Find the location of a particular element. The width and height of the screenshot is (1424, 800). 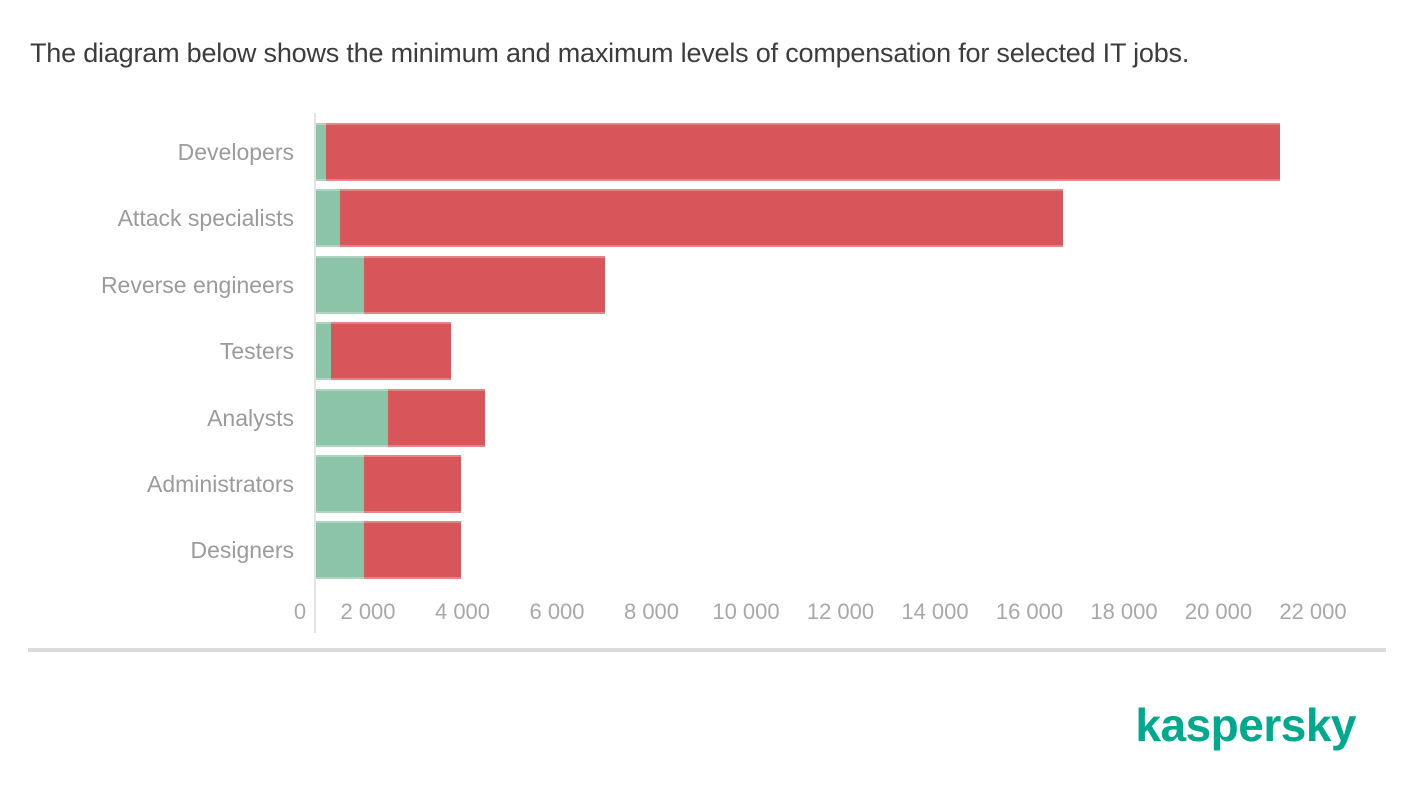

x-tick-label: 0 is located at coordinates (300, 611).